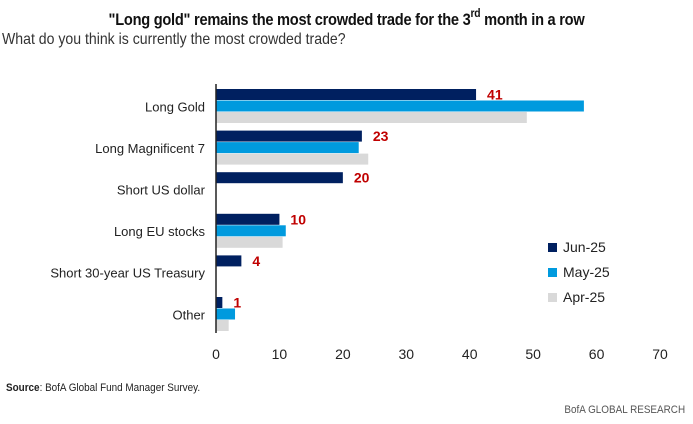 This screenshot has width=693, height=424. What do you see at coordinates (406, 354) in the screenshot?
I see `x-tick-label: 30` at bounding box center [406, 354].